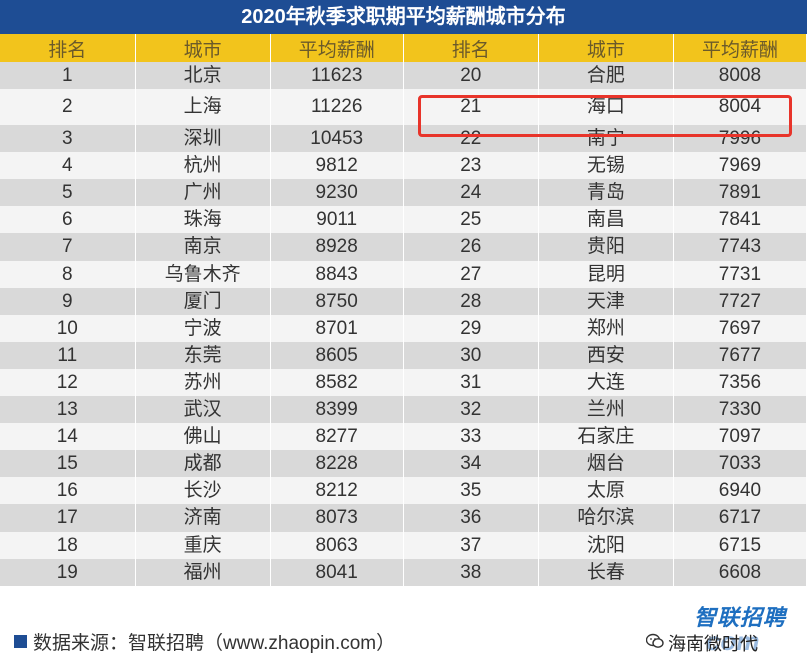  I want to click on table-row: 8 乌鲁木齐 8843 27 昆明 7731, so click(403, 274).